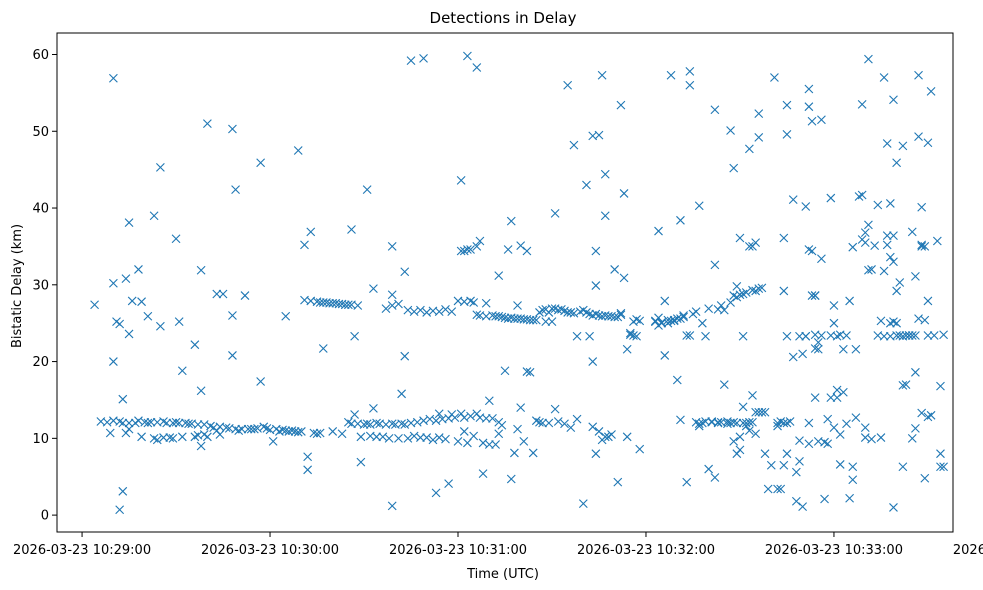 This screenshot has width=983, height=590. Describe the element at coordinates (44, 286) in the screenshot. I see `y-axis: 0 10 20 30 40 50 60` at that location.